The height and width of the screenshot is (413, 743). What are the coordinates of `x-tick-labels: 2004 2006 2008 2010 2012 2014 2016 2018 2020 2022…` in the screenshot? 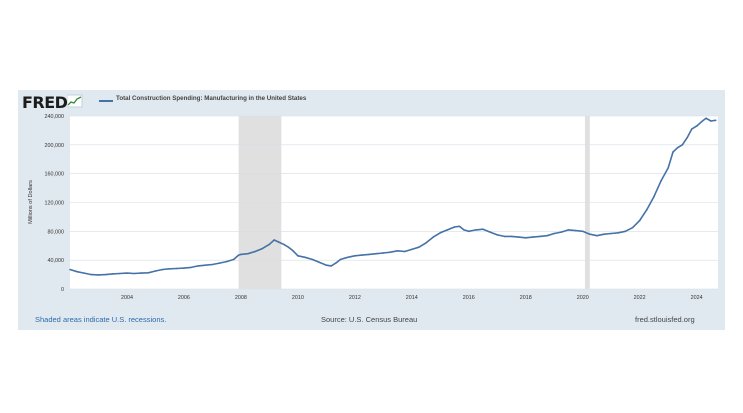 It's located at (412, 298).